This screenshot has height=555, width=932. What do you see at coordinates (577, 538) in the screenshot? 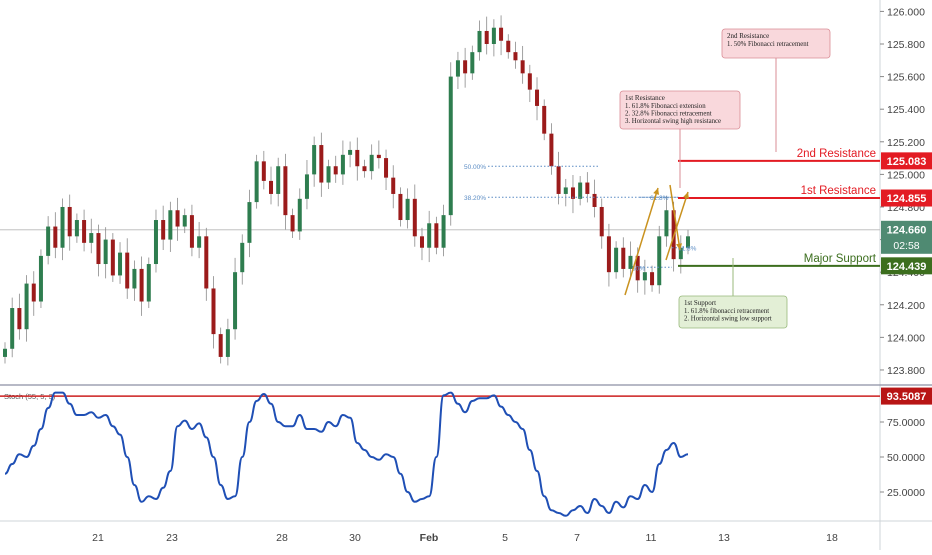
I see `time-tick-label: 7` at bounding box center [577, 538].